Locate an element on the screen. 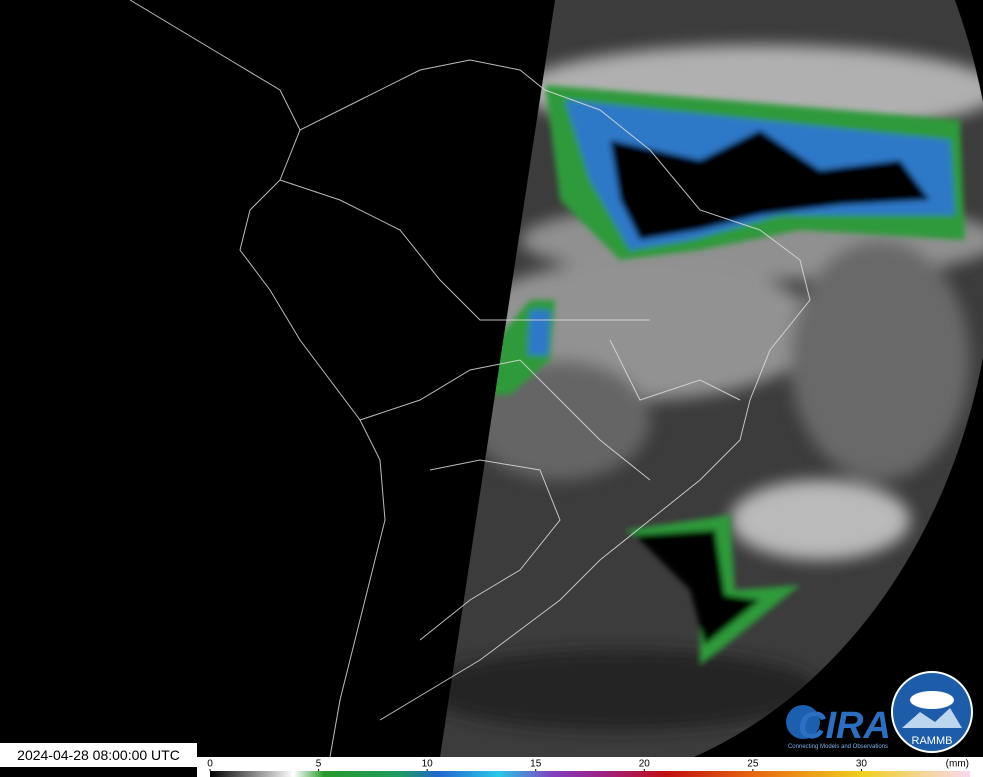 This screenshot has height=777, width=983. cira-logo: CIRA Connecting Models and Observations is located at coordinates (838, 727).